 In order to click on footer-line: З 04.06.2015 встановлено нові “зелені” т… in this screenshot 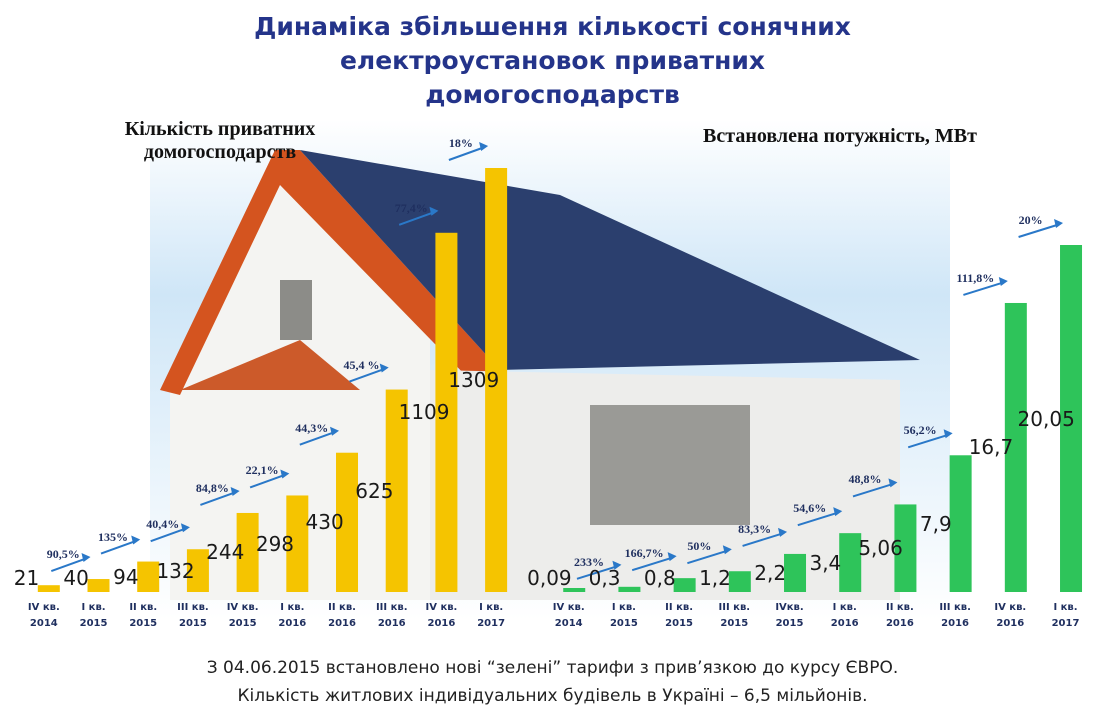, I will do `click(552, 668)`.